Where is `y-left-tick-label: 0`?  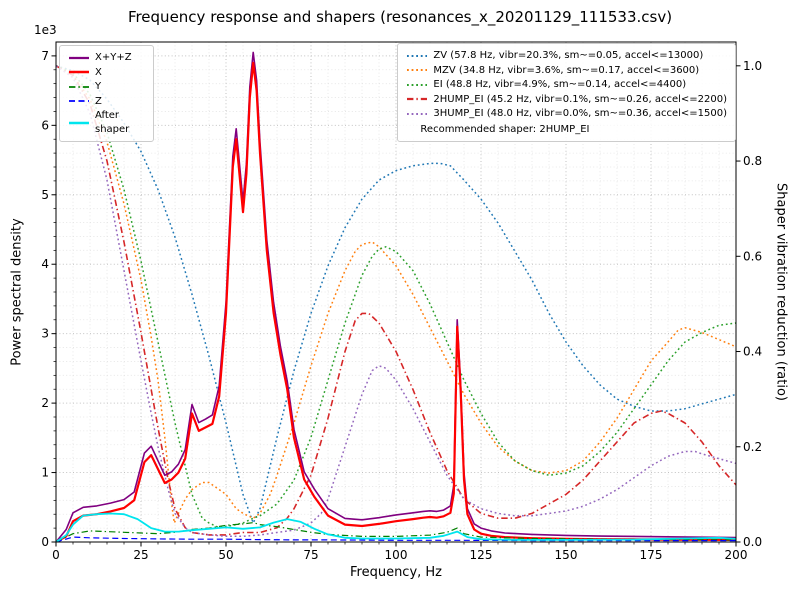 y-left-tick-label: 0 is located at coordinates (45, 542).